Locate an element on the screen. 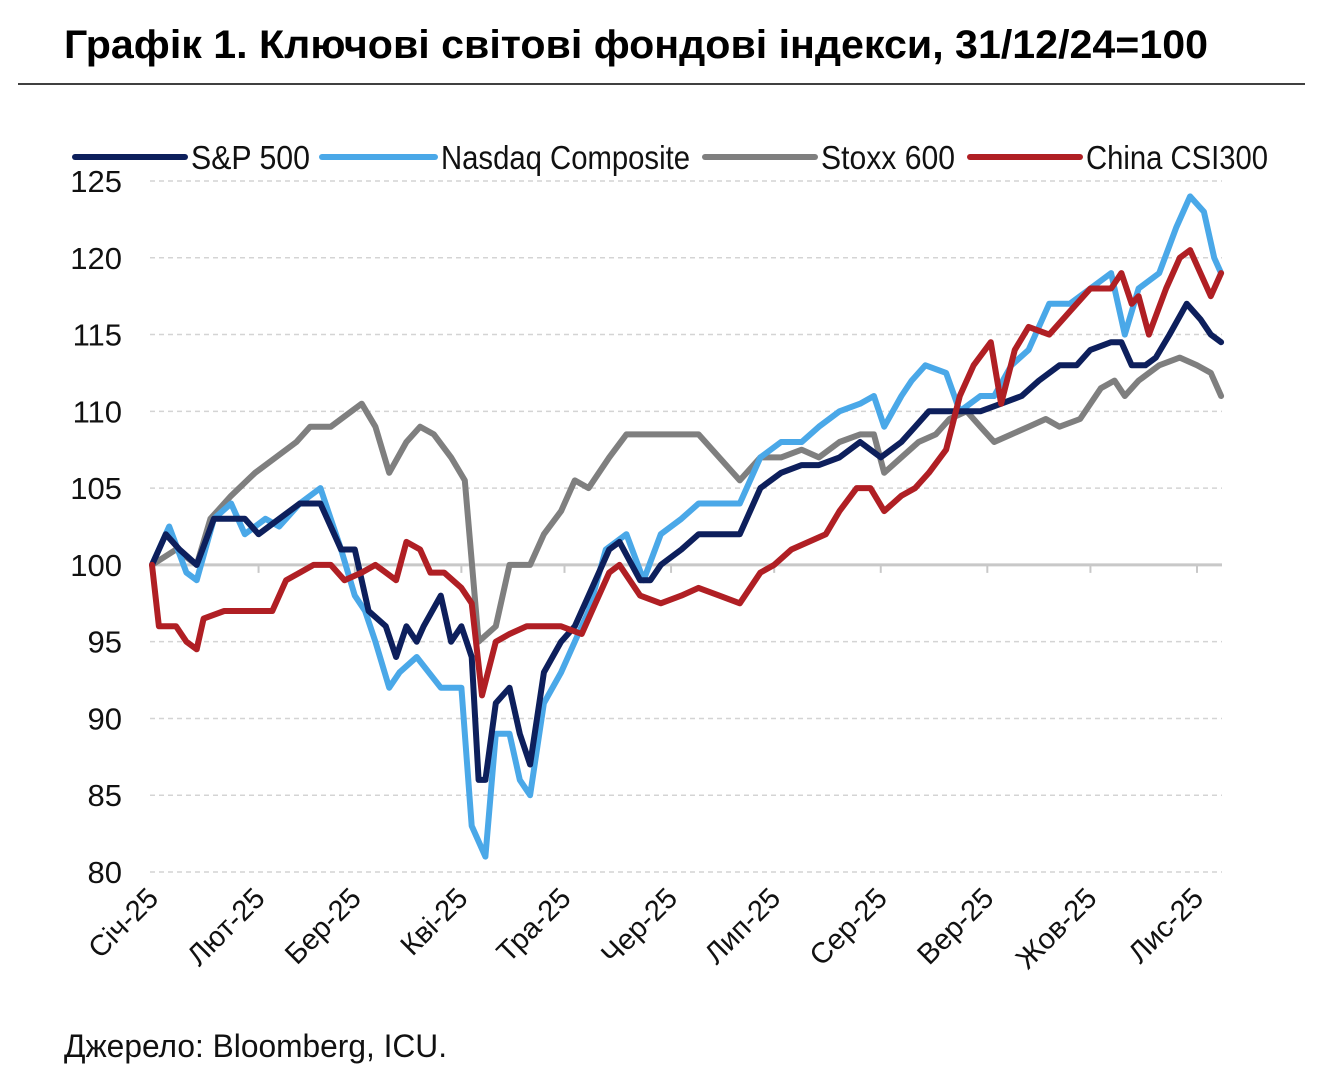 This screenshot has width=1326, height=1085. legend-item: China CSI300 is located at coordinates (1117, 157).